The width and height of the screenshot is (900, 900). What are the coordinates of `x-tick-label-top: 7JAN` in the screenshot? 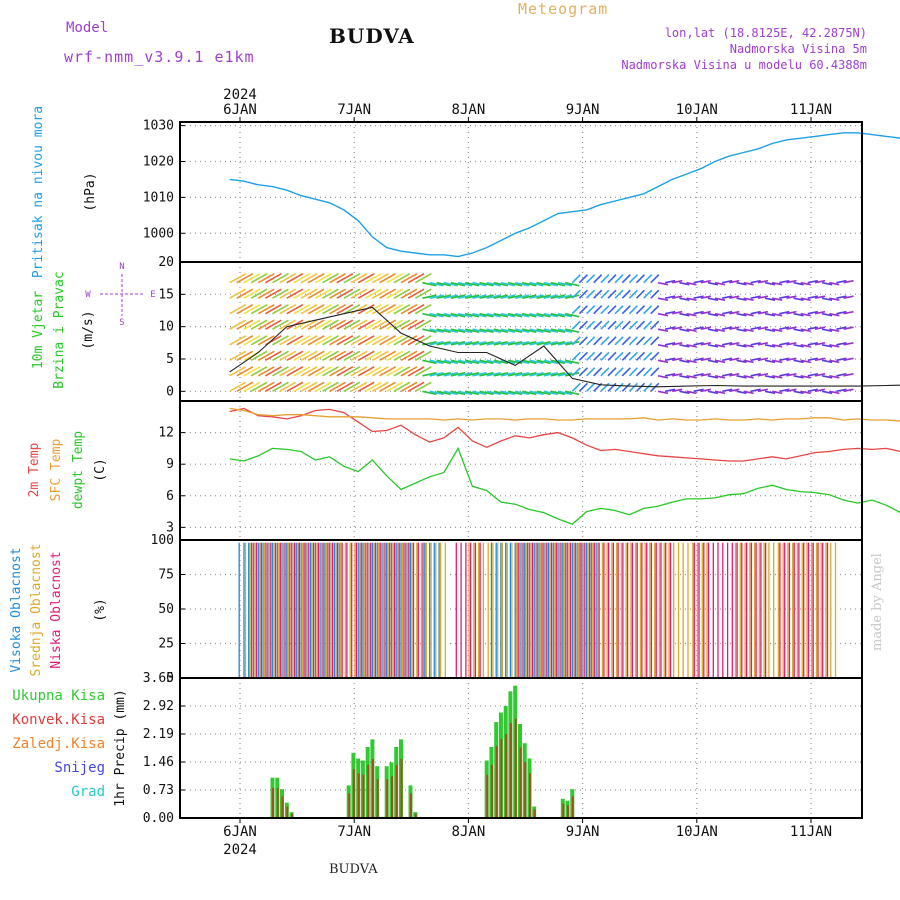 It's located at (354, 110).